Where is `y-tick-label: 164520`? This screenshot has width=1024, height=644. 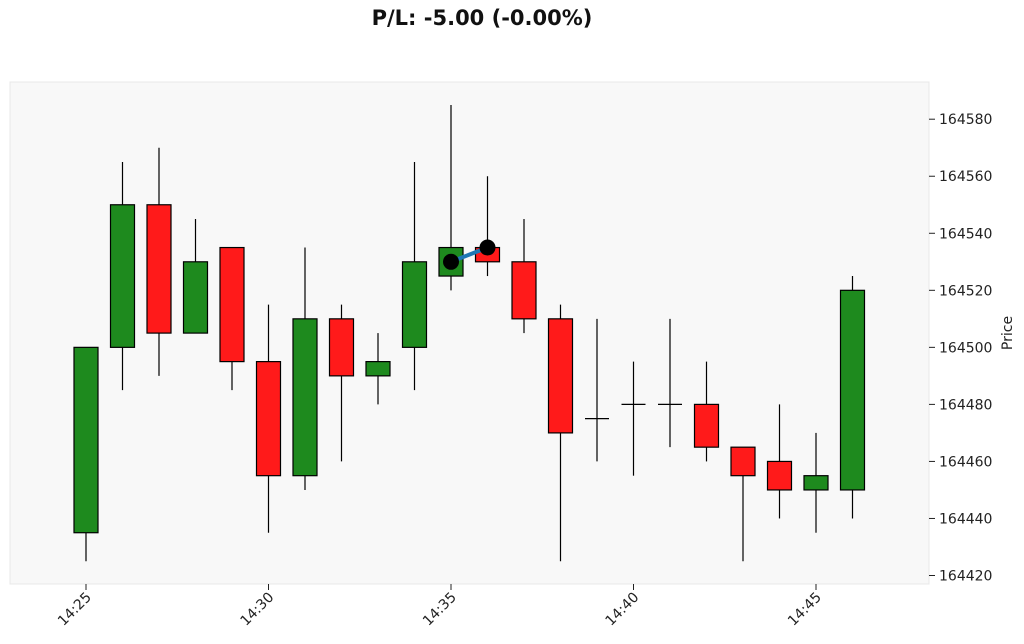 y-tick-label: 164520 is located at coordinates (965, 291).